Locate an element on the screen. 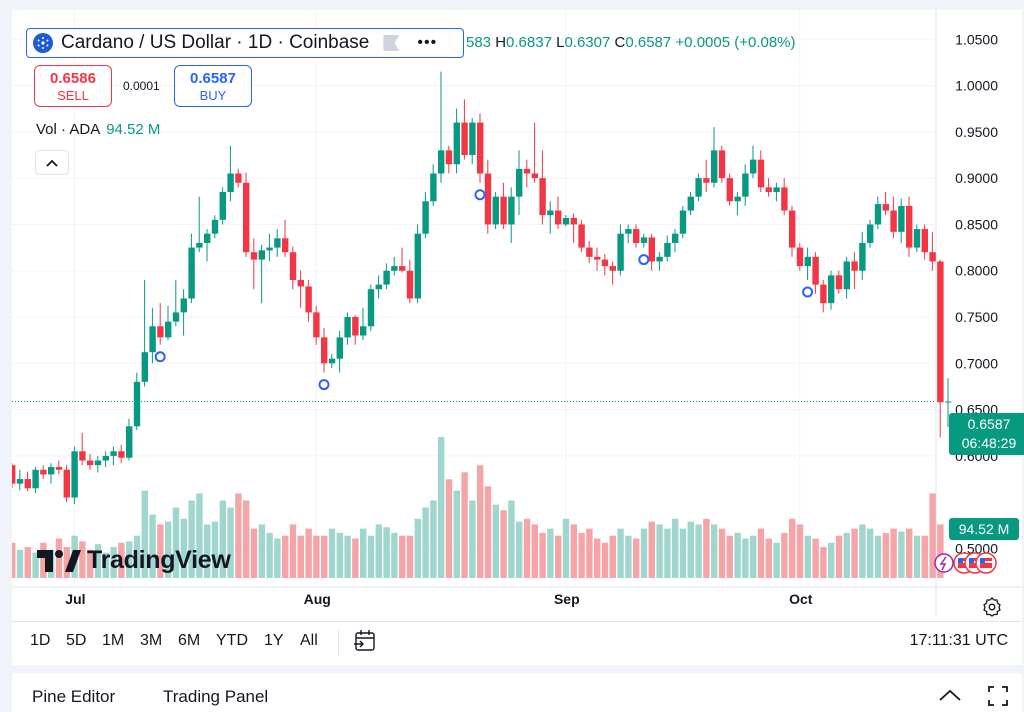 The width and height of the screenshot is (1024, 712). symbol-legend: Cardano / US Dollar · 1D · Coinbase ••• is located at coordinates (245, 43).